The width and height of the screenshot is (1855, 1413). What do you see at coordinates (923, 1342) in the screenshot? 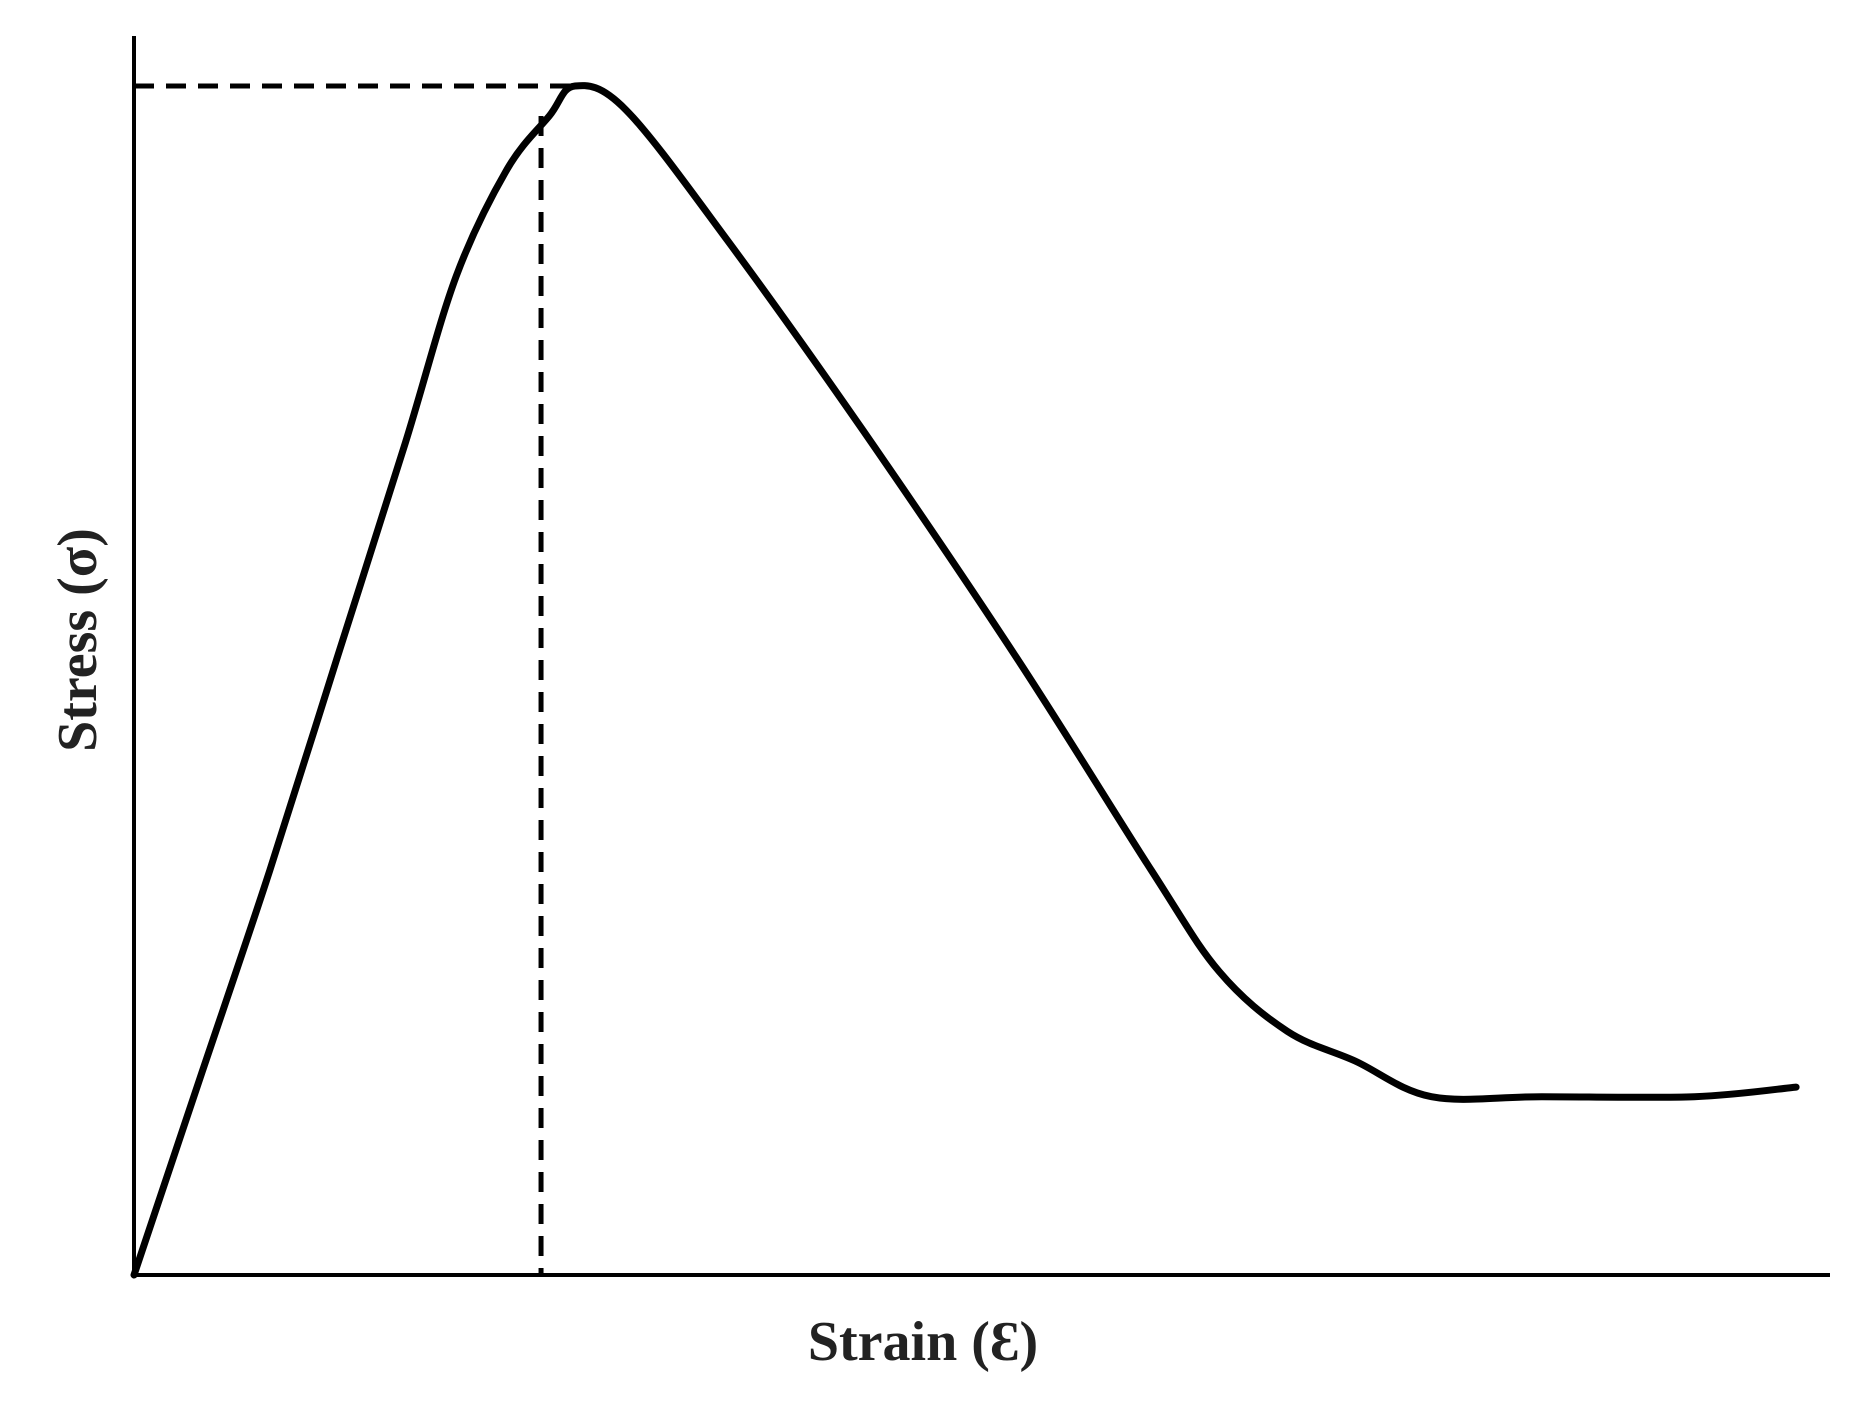
I see `x-axis-title: Strain (Ɛ)` at bounding box center [923, 1342].